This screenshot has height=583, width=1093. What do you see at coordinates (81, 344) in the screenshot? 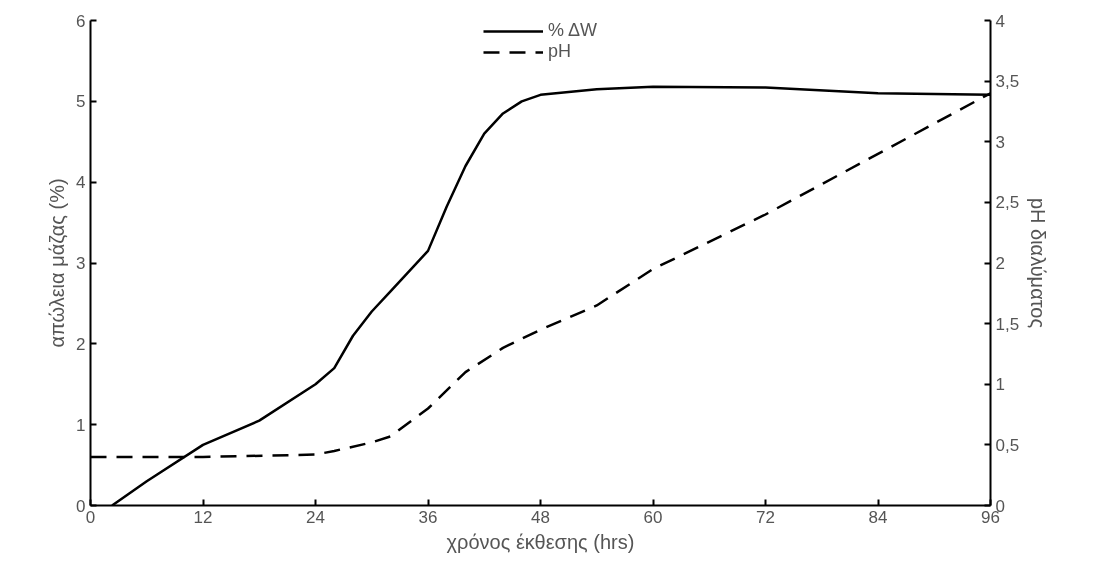
I see `y-tick-label: 2` at bounding box center [81, 344].